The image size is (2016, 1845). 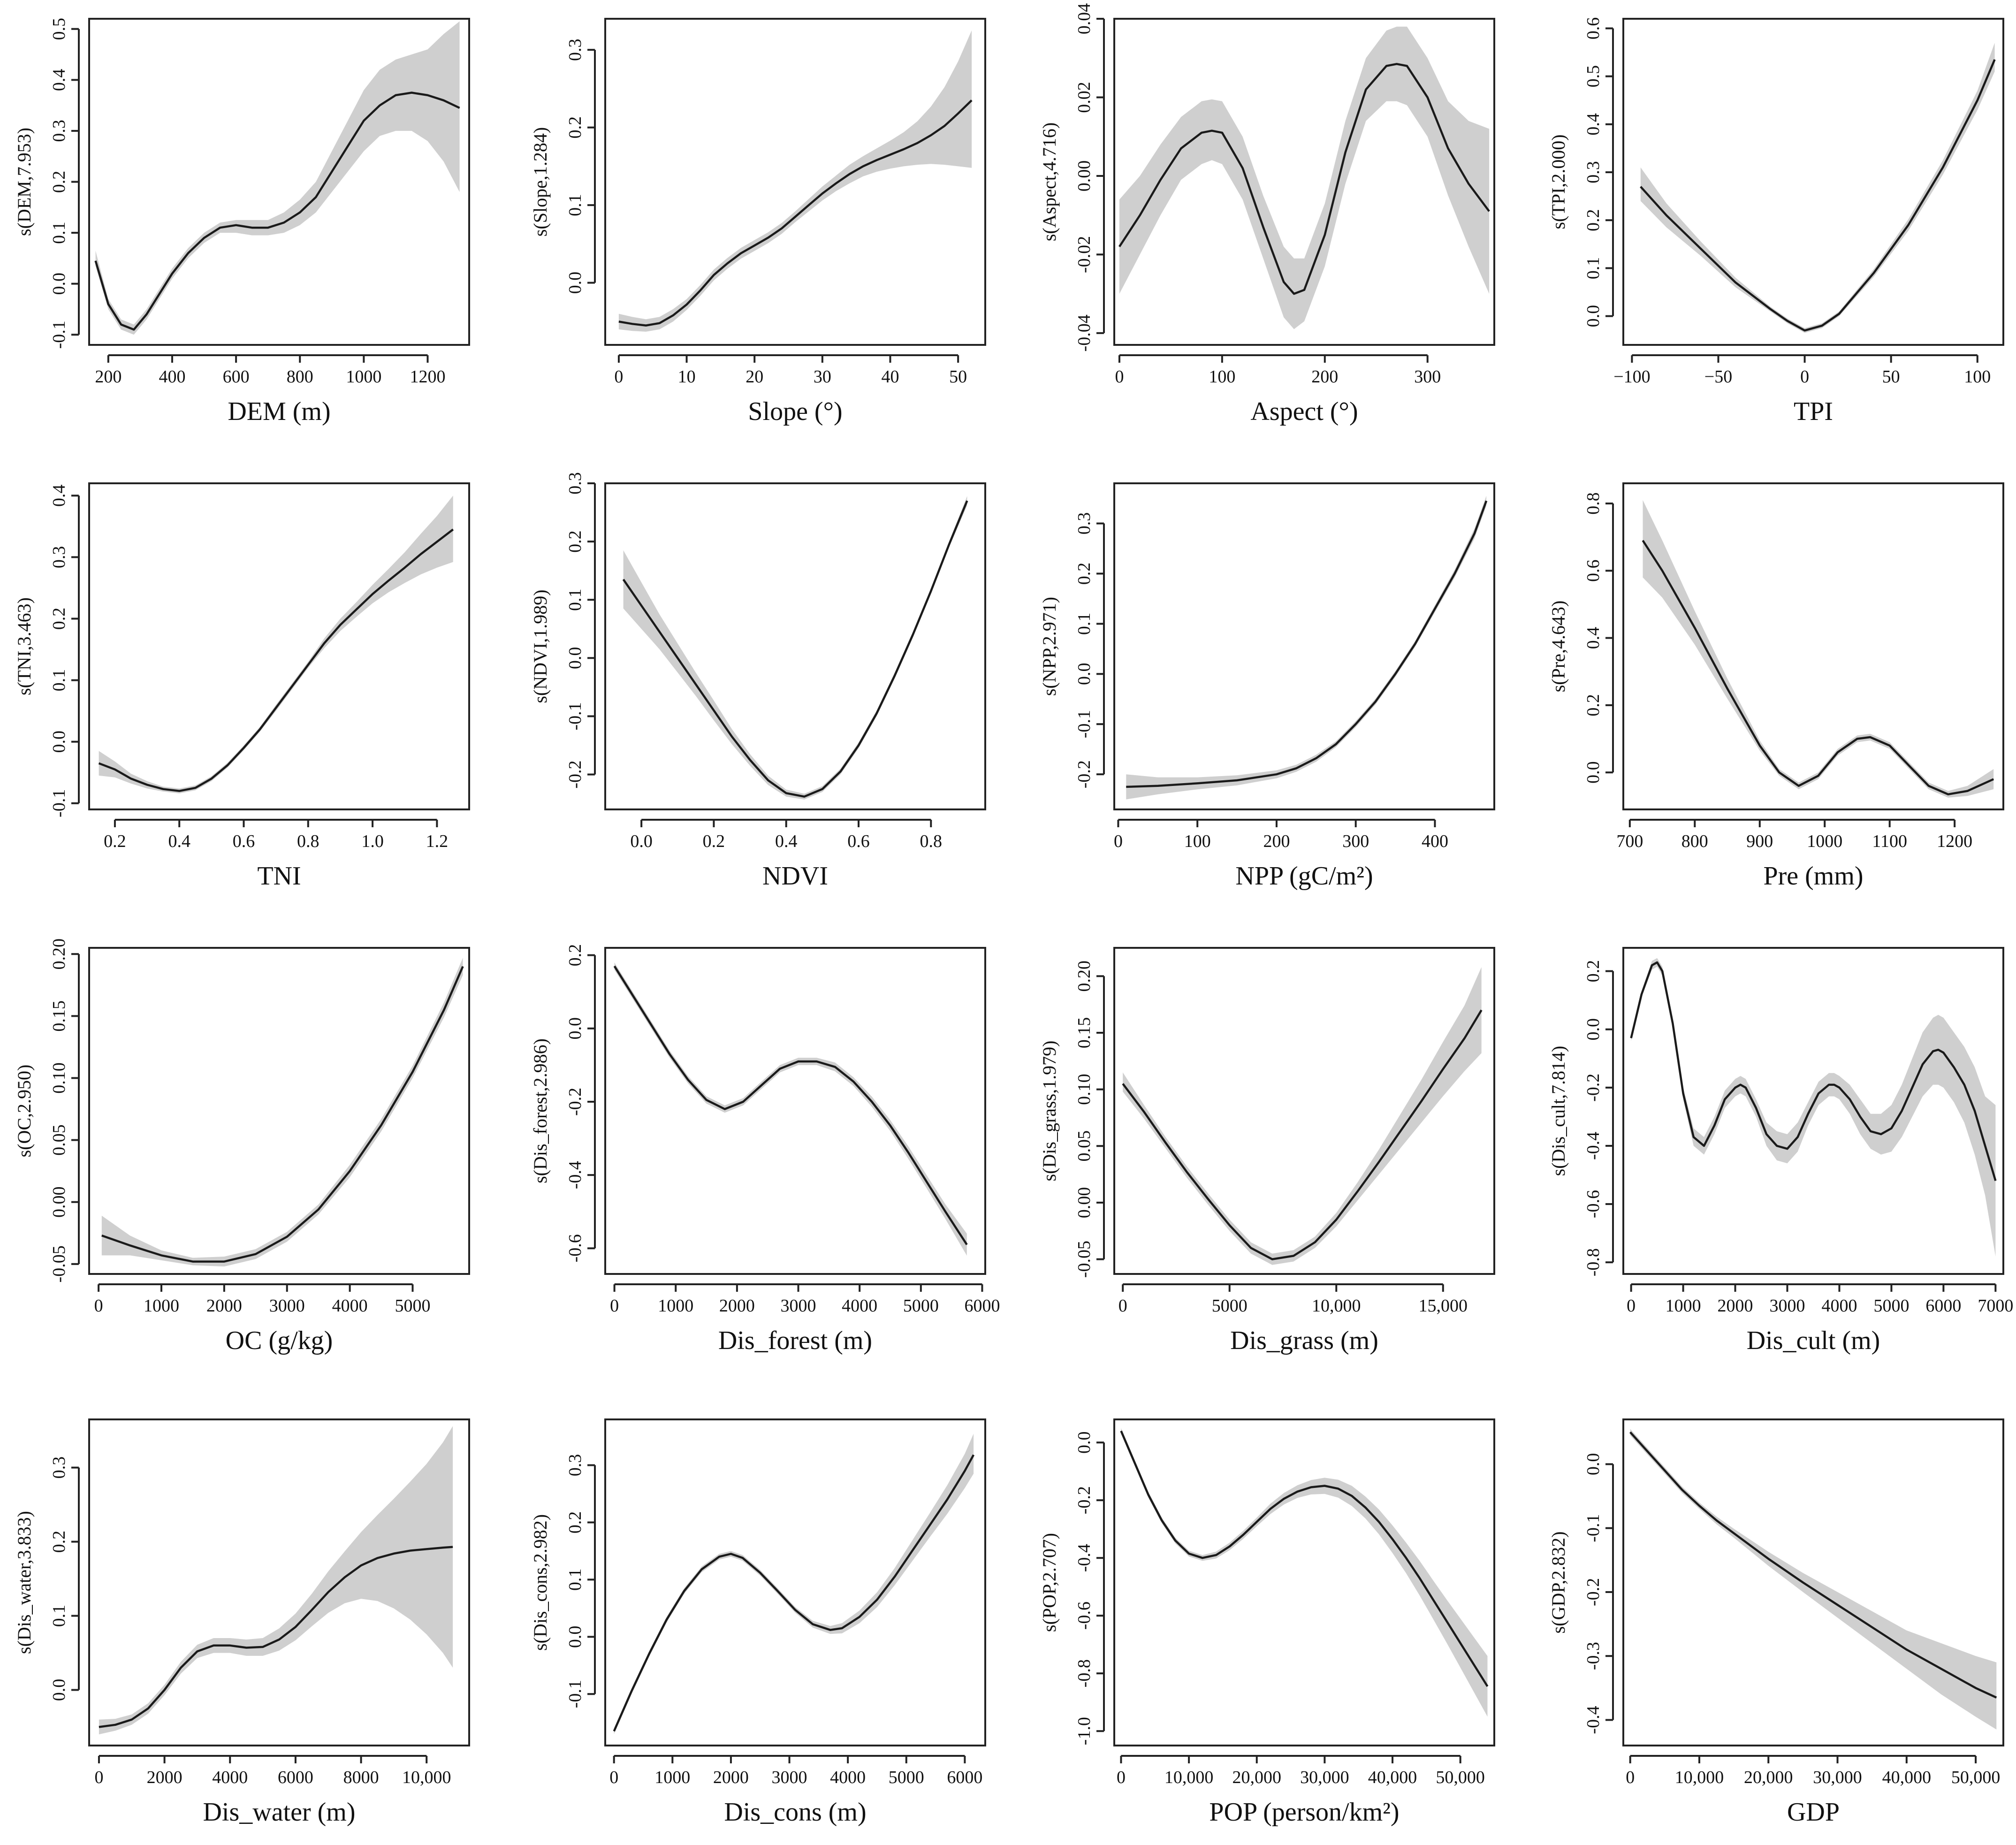 What do you see at coordinates (1084, 19) in the screenshot?
I see `y-tick-label: 0.04` at bounding box center [1084, 19].